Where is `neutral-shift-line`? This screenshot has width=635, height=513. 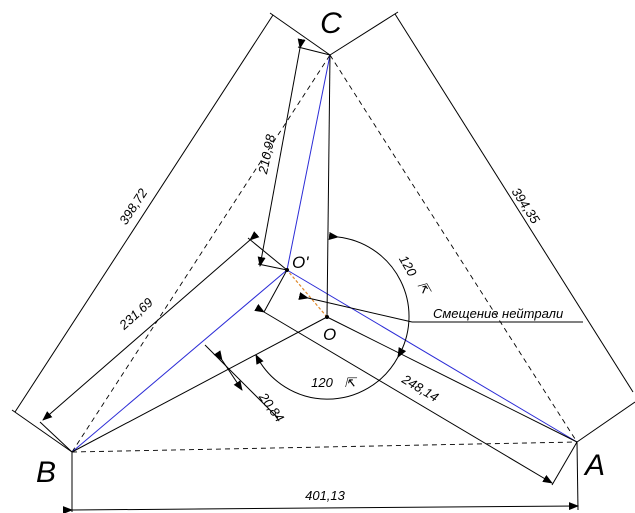
neutral-shift-line is located at coordinates (307, 293).